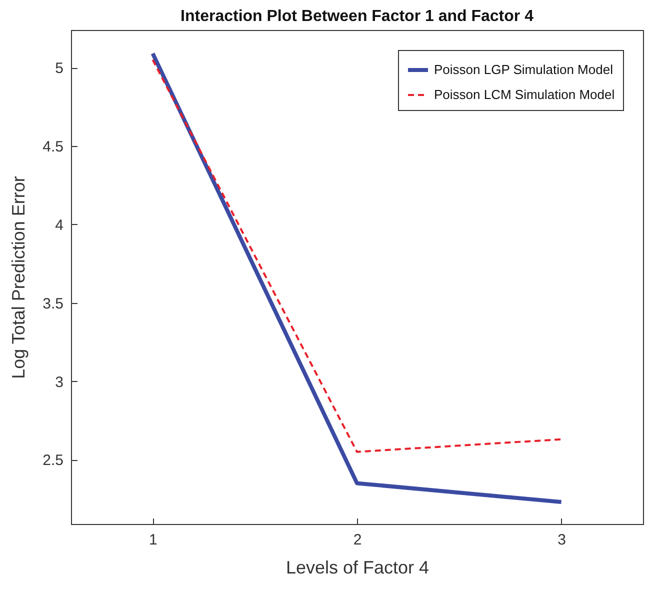 This screenshot has height=612, width=662. I want to click on x-tick-label: 1, so click(153, 540).